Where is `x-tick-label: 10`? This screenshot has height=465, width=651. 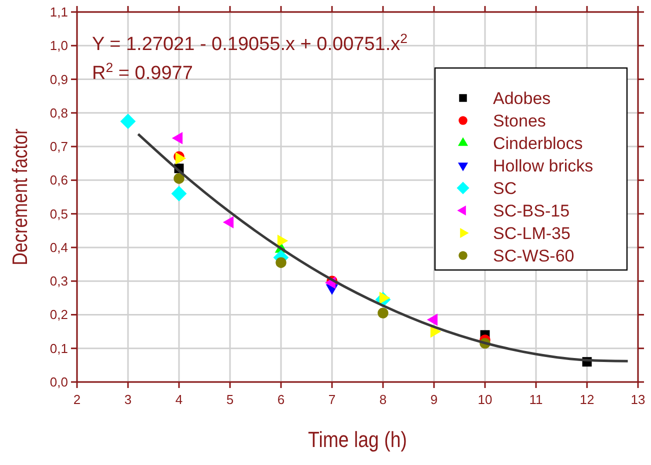 x-tick-label: 10 is located at coordinates (485, 399).